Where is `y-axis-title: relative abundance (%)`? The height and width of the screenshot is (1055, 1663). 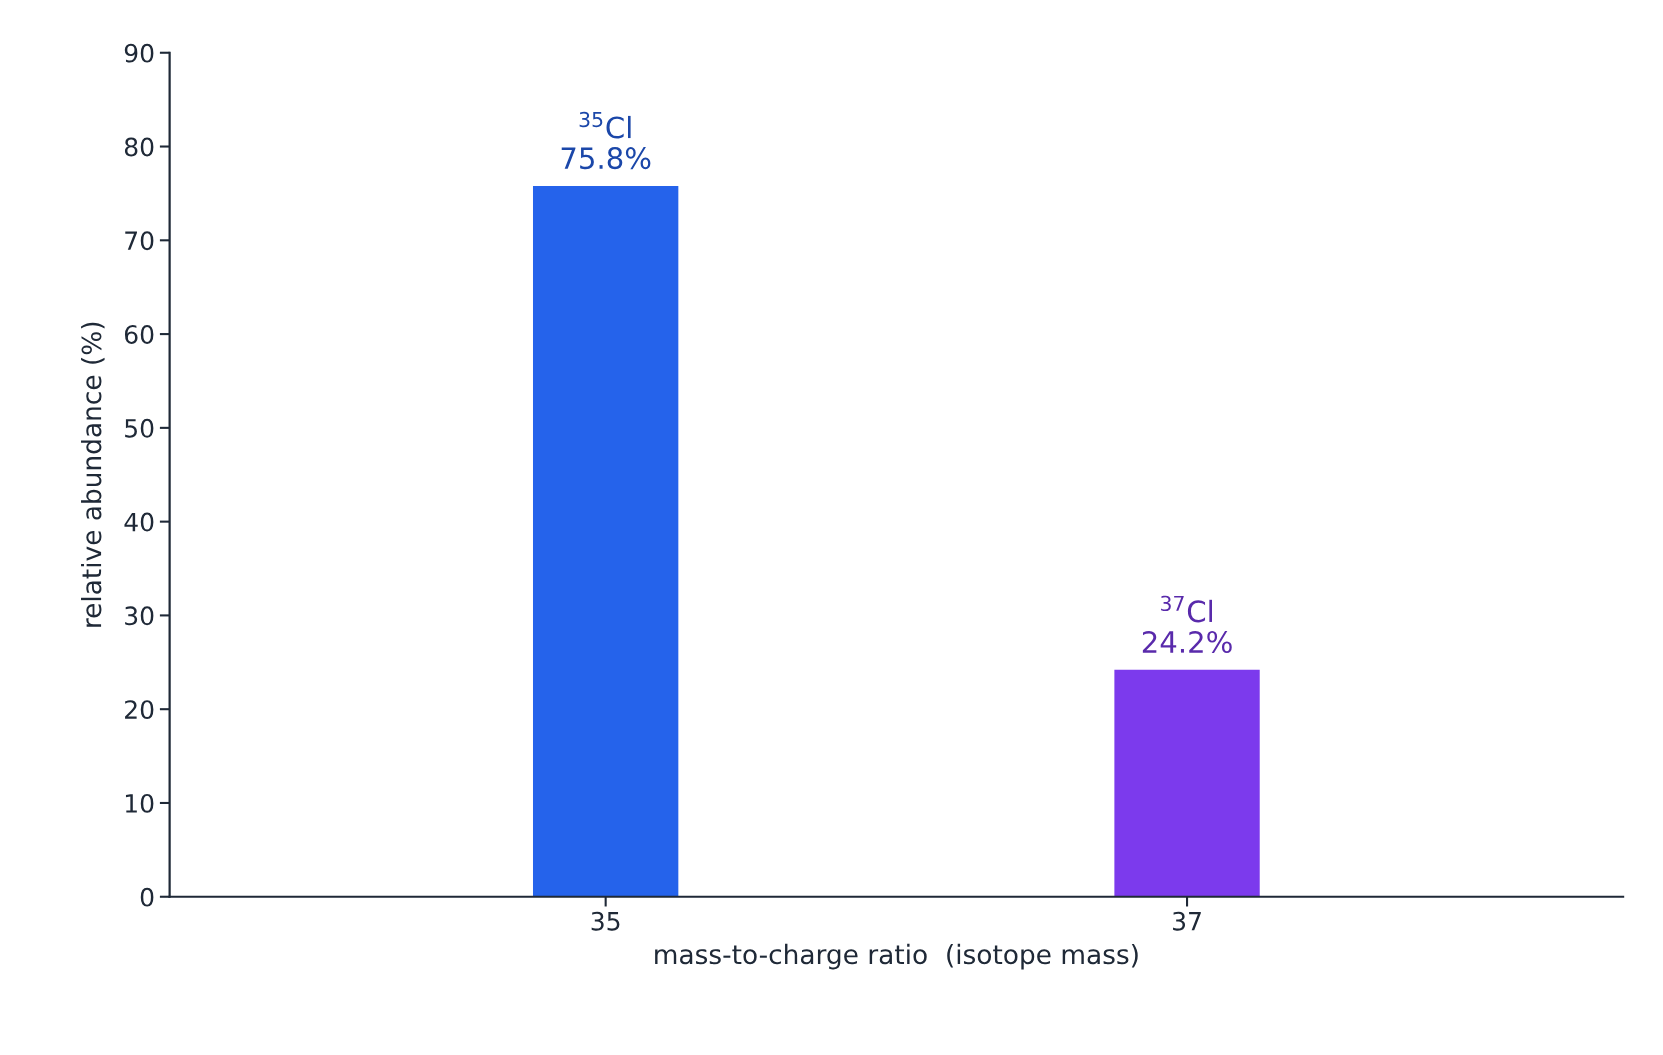 y-axis-title: relative abundance (%) is located at coordinates (93, 474).